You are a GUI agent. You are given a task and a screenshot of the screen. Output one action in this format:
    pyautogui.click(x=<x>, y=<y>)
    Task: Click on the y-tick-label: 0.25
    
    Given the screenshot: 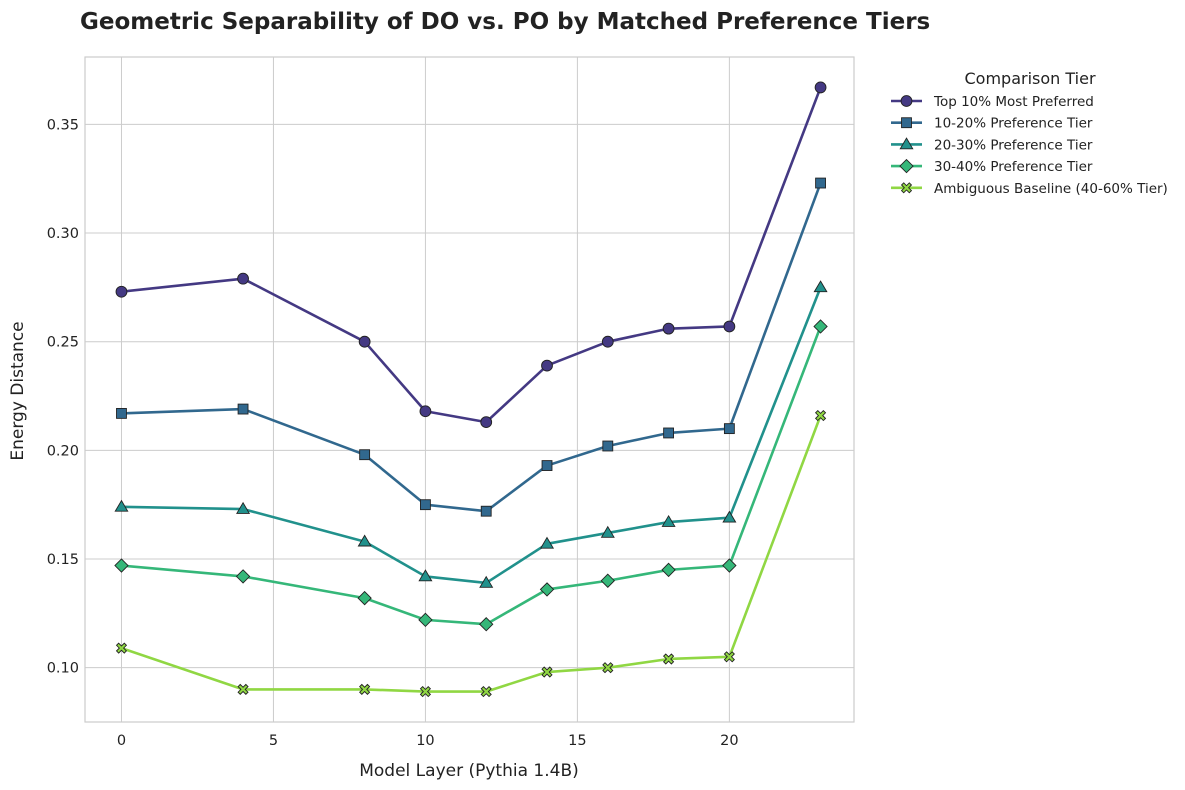 What is the action you would take?
    pyautogui.click(x=63, y=343)
    